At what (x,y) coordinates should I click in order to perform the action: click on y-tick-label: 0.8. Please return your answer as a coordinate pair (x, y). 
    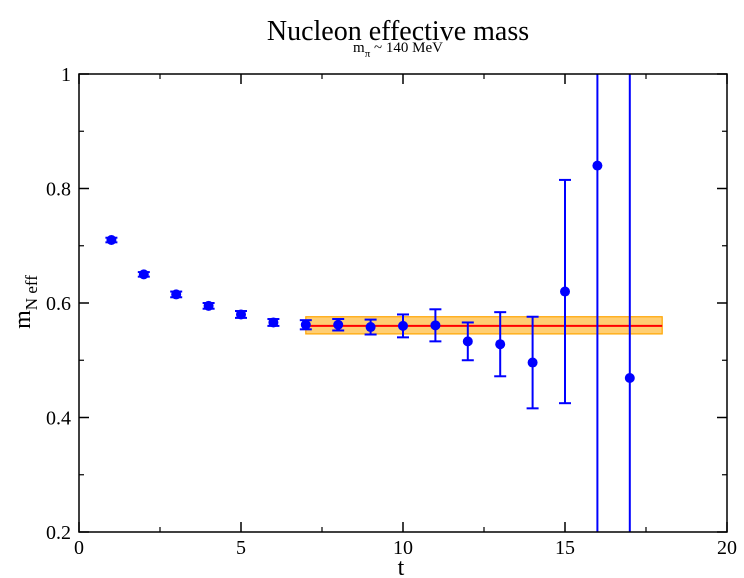
    Looking at the image, I should click on (58, 190).